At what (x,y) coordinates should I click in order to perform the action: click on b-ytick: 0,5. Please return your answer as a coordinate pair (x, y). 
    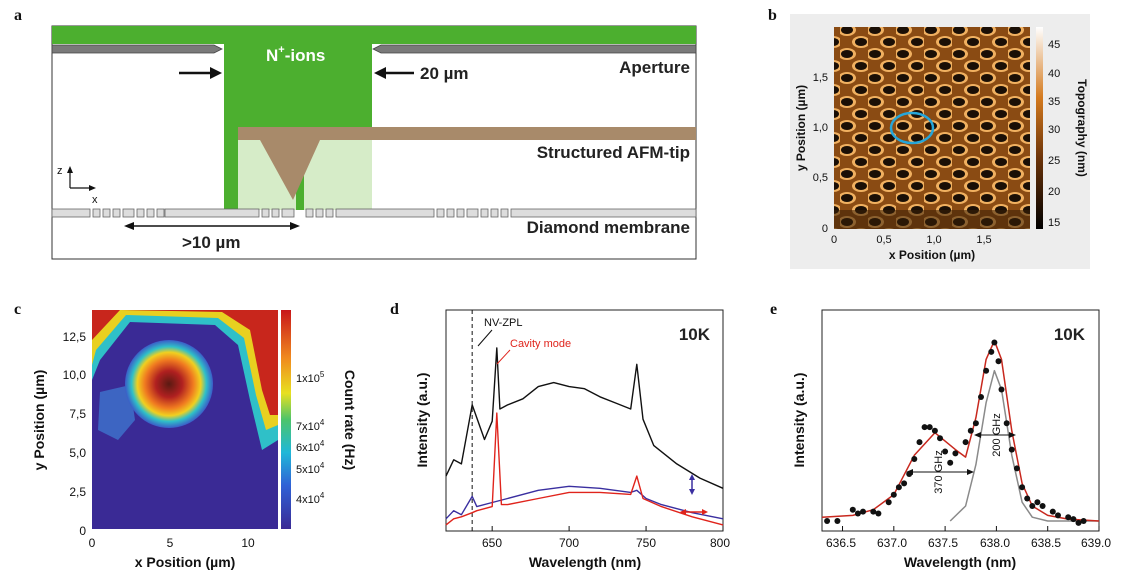
    Looking at the image, I should click on (820, 178).